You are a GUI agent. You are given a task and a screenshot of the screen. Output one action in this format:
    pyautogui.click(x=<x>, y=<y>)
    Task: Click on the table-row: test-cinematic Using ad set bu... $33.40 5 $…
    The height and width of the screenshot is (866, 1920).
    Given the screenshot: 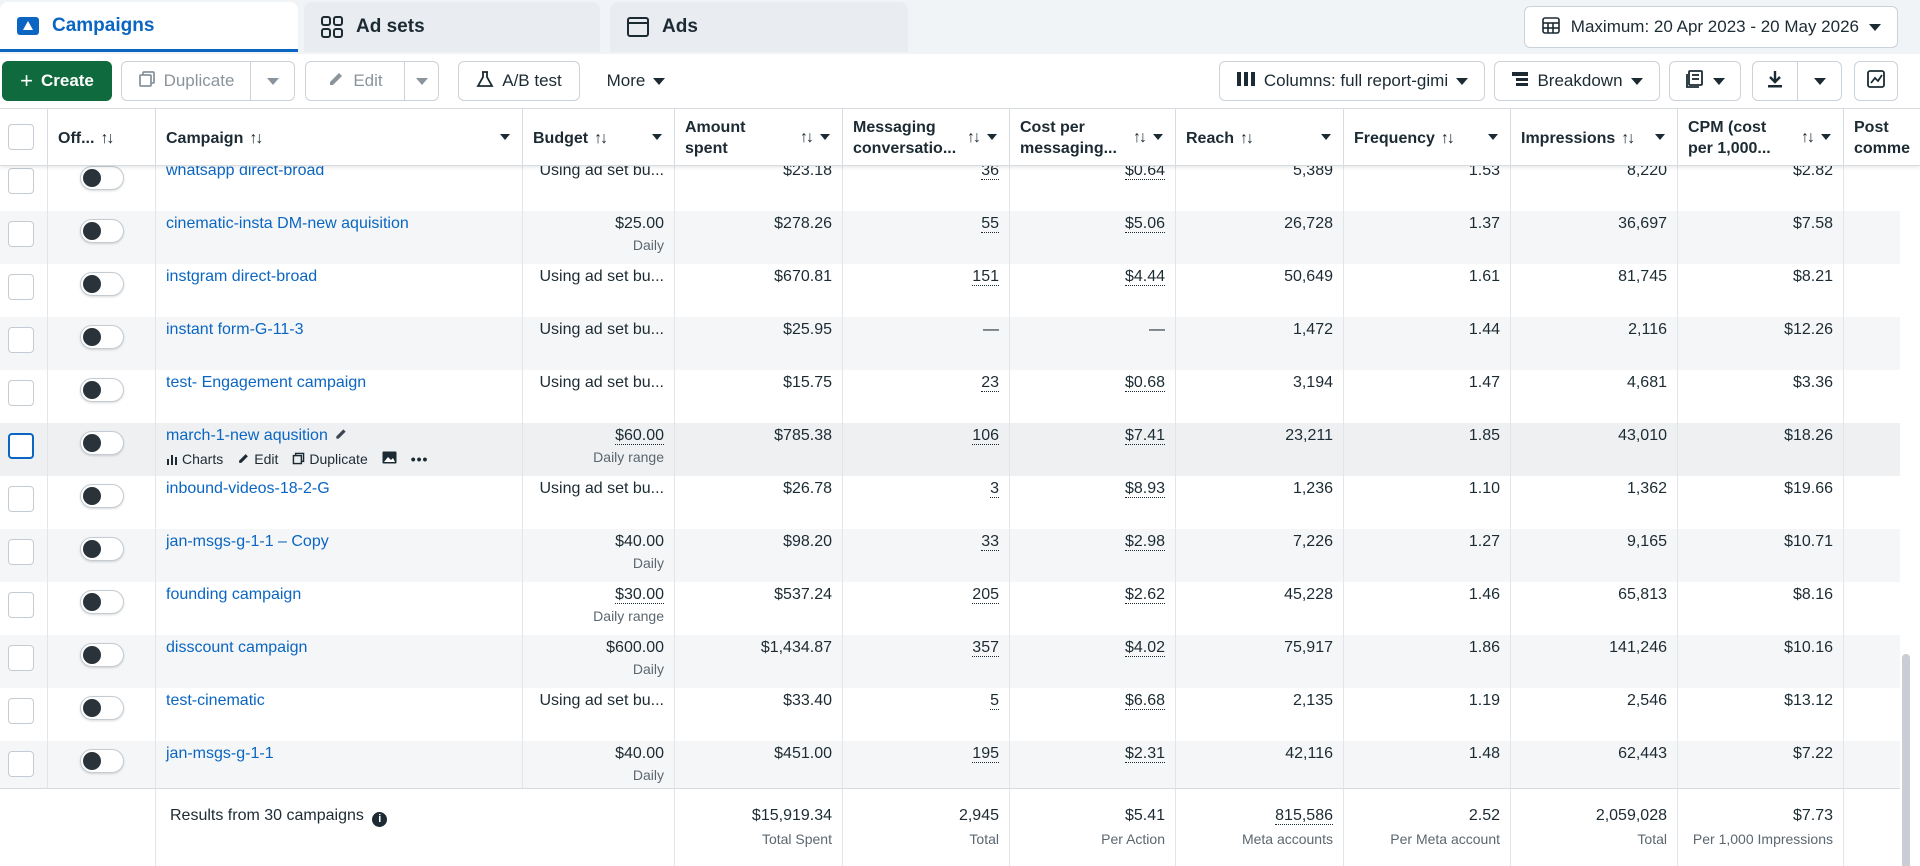 What is the action you would take?
    pyautogui.click(x=950, y=714)
    